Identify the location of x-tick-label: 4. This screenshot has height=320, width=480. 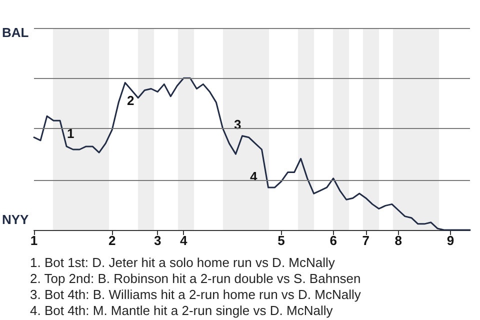
(184, 240).